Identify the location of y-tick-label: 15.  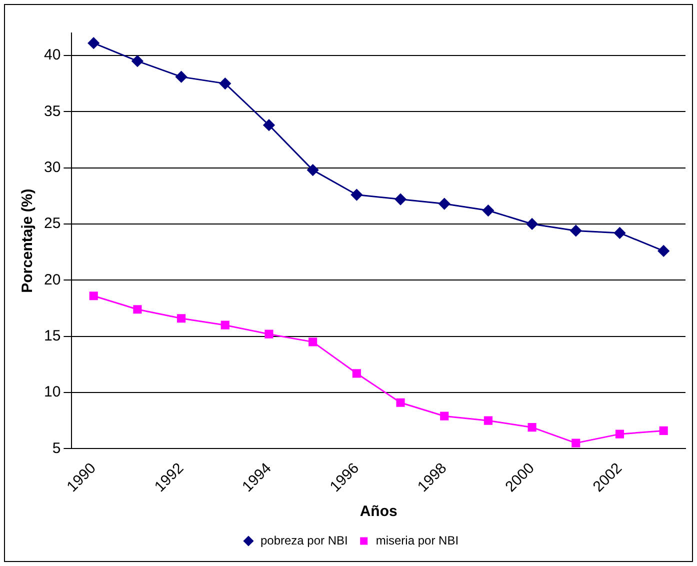
(52, 335).